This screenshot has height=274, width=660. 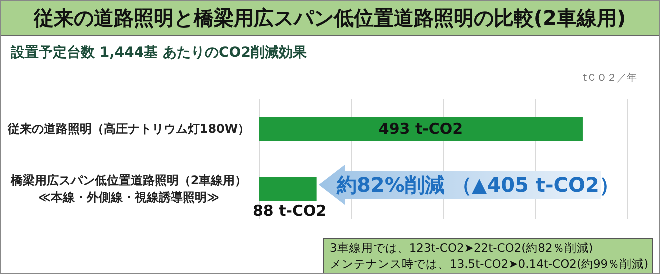 What do you see at coordinates (478, 185) in the screenshot?
I see `annotation: 約82%削減 （▲405 t-CO2）` at bounding box center [478, 185].